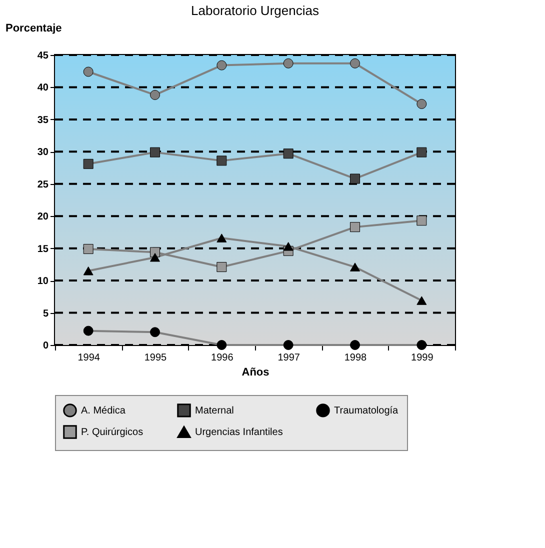  Describe the element at coordinates (156, 358) in the screenshot. I see `x-tick-label: 1995` at that location.